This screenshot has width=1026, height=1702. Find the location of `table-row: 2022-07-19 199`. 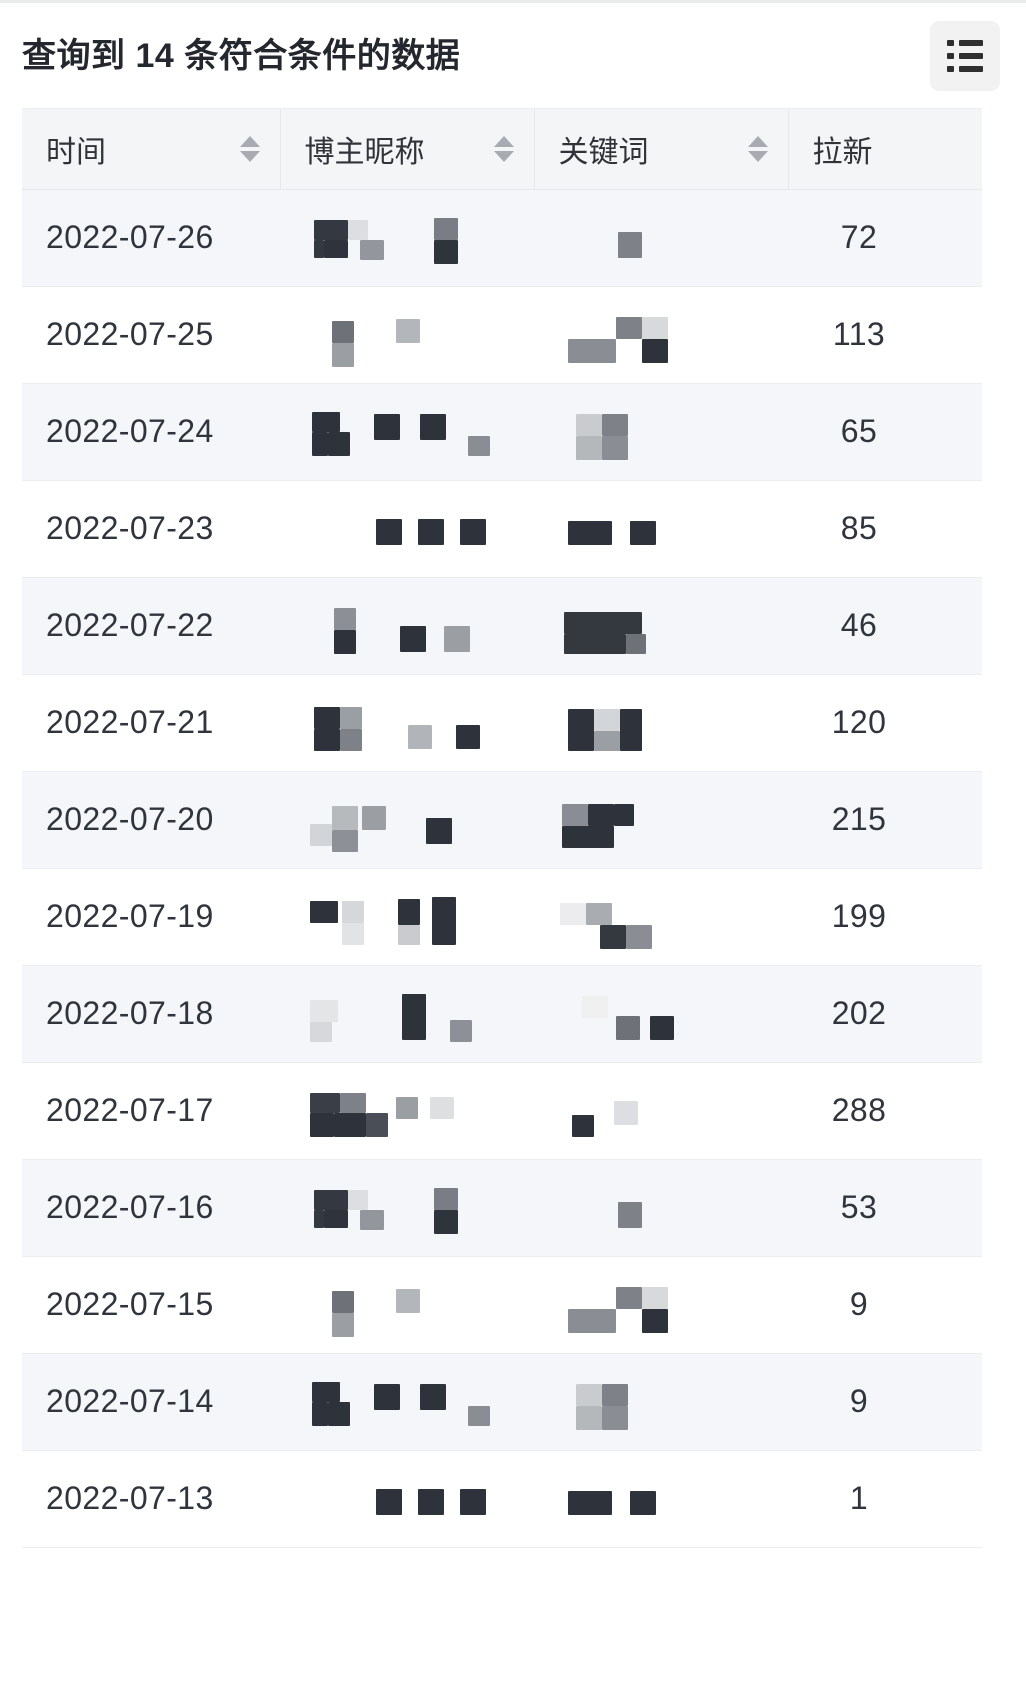

table-row: 2022-07-19 199 is located at coordinates (502, 917).